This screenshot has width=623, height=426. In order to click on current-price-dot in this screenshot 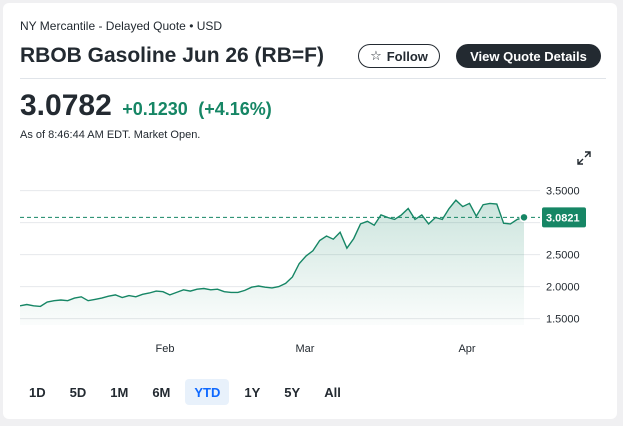, I will do `click(524, 217)`.